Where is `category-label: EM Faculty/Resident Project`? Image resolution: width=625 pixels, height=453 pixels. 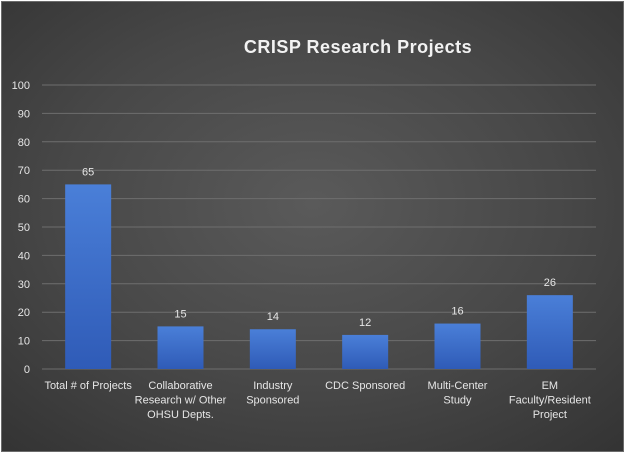 category-label: EM Faculty/Resident Project is located at coordinates (550, 400).